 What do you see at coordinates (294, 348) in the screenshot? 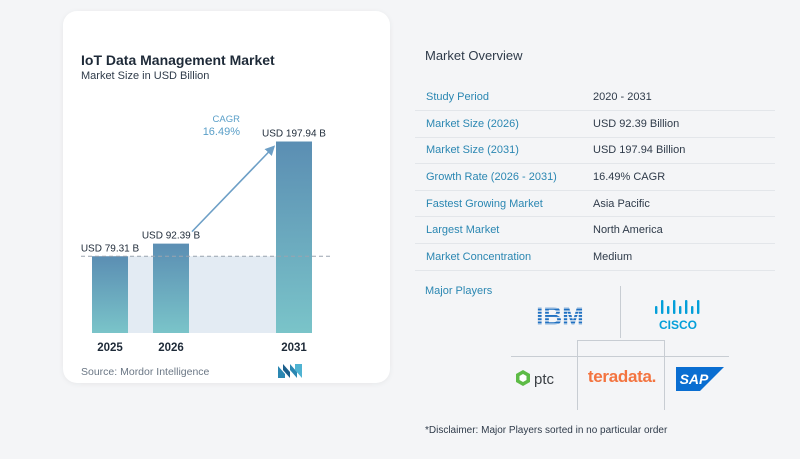
I see `x-tick-2031: 2031` at bounding box center [294, 348].